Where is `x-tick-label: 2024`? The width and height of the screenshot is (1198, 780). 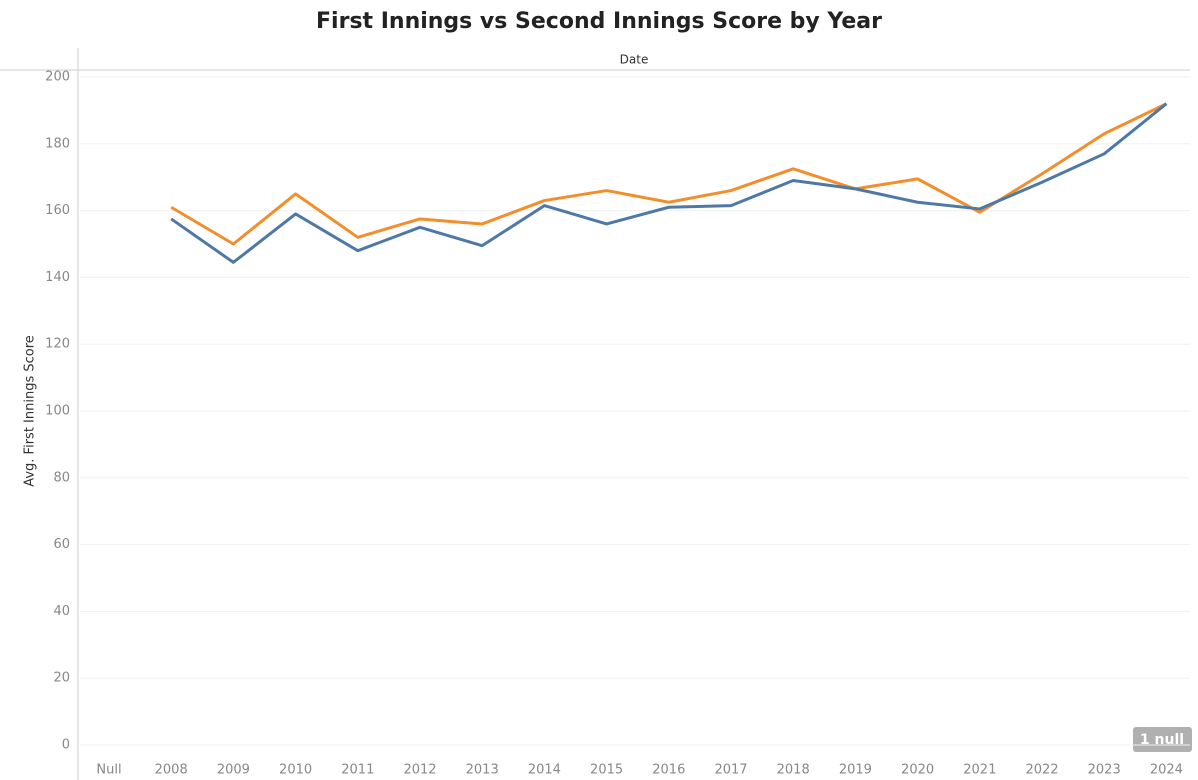
x-tick-label: 2024 is located at coordinates (1166, 770).